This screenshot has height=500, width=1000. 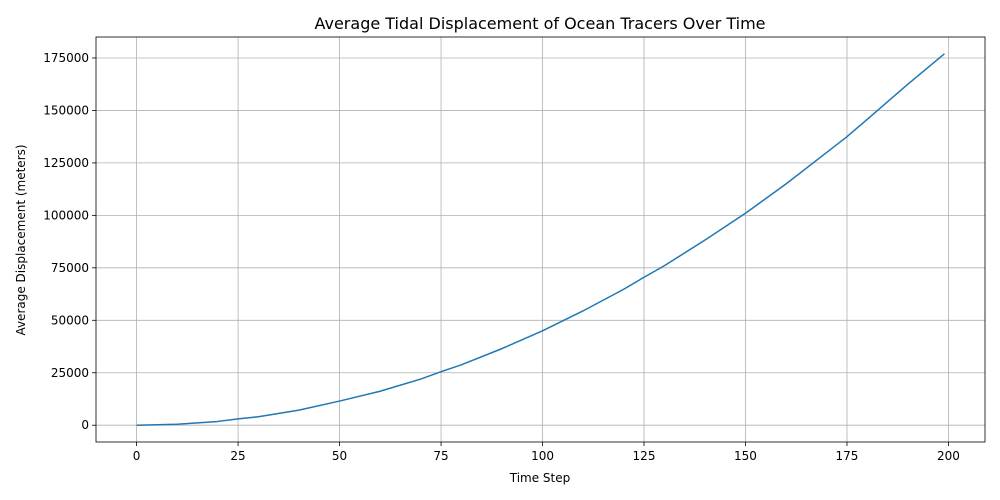 What do you see at coordinates (66, 163) in the screenshot?
I see `y-tick-label: 125000` at bounding box center [66, 163].